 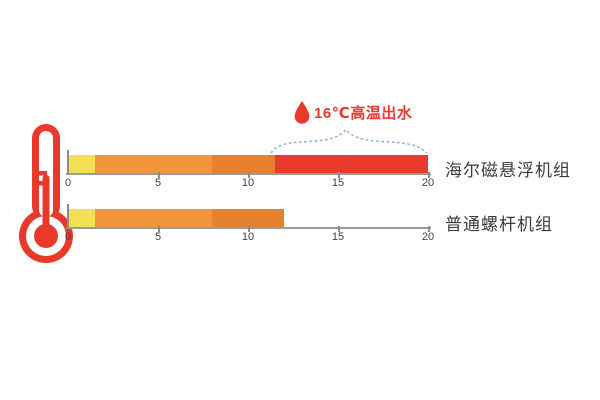 I want to click on series-label: 海尔磁悬浮机组, so click(x=508, y=170).